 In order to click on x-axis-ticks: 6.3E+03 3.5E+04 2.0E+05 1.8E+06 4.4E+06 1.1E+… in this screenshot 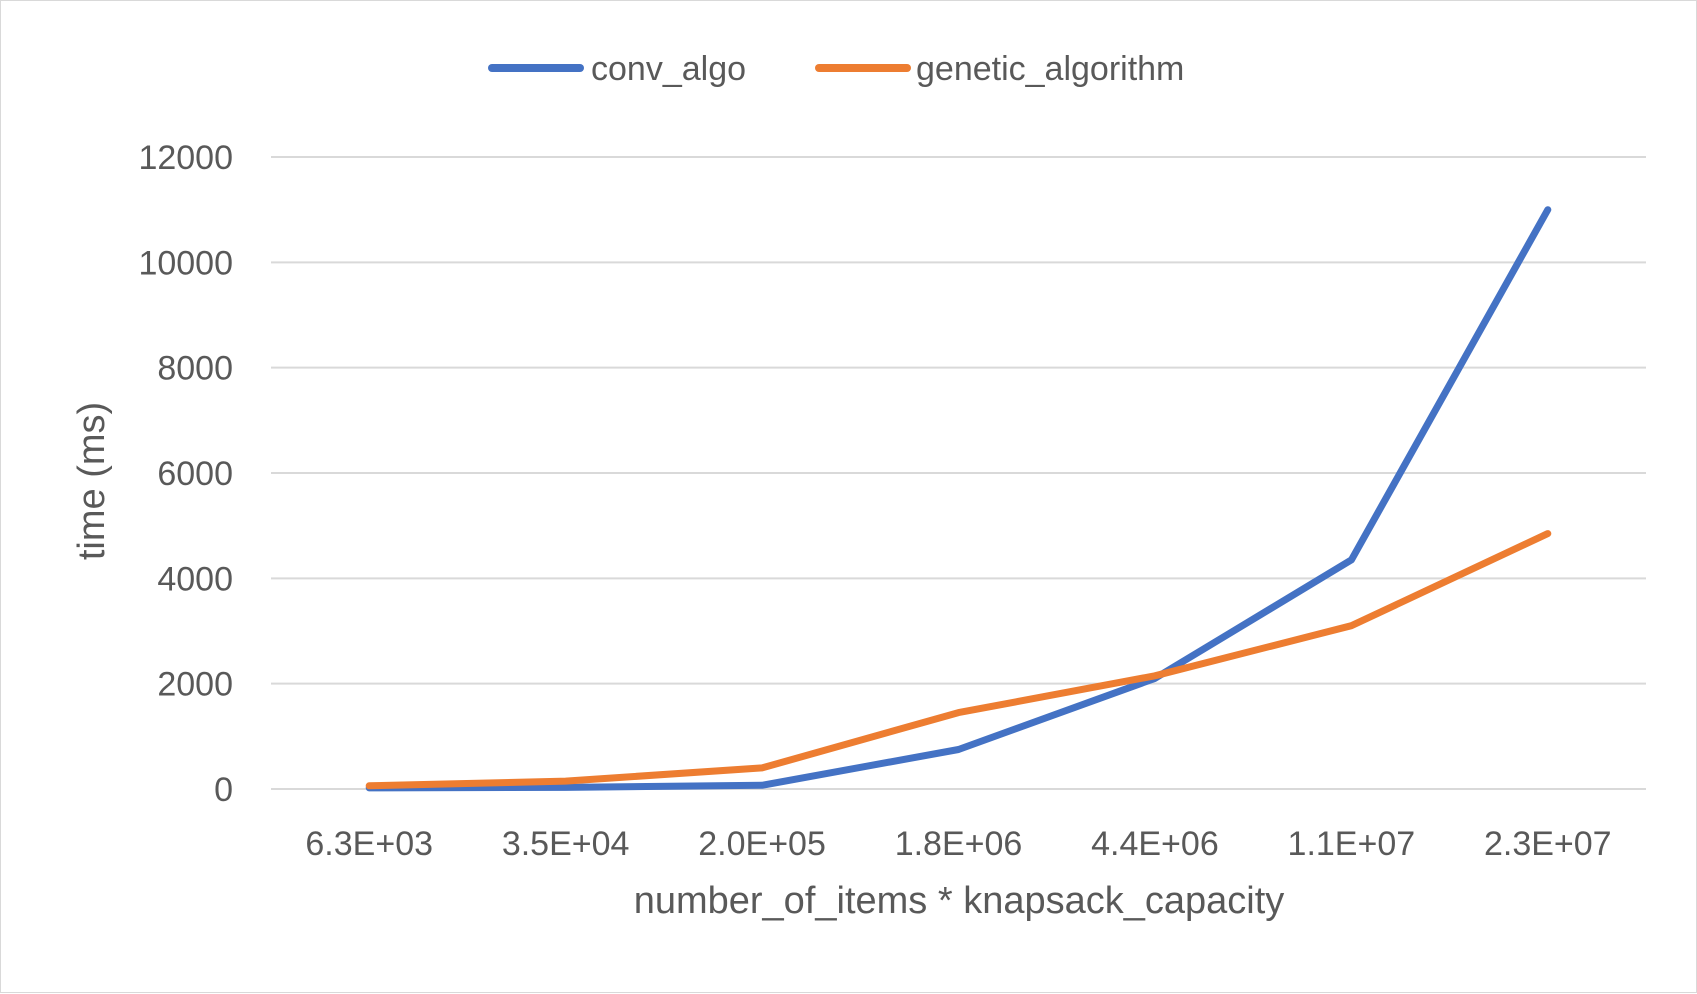, I will do `click(958, 844)`.